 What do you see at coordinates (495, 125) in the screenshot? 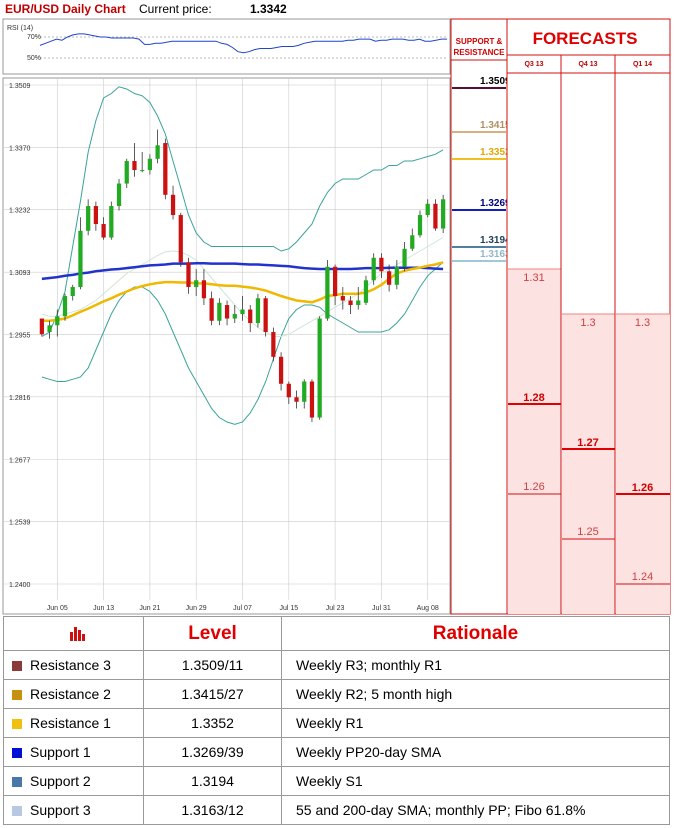
I see `sr-level-value: 1.3415` at bounding box center [495, 125].